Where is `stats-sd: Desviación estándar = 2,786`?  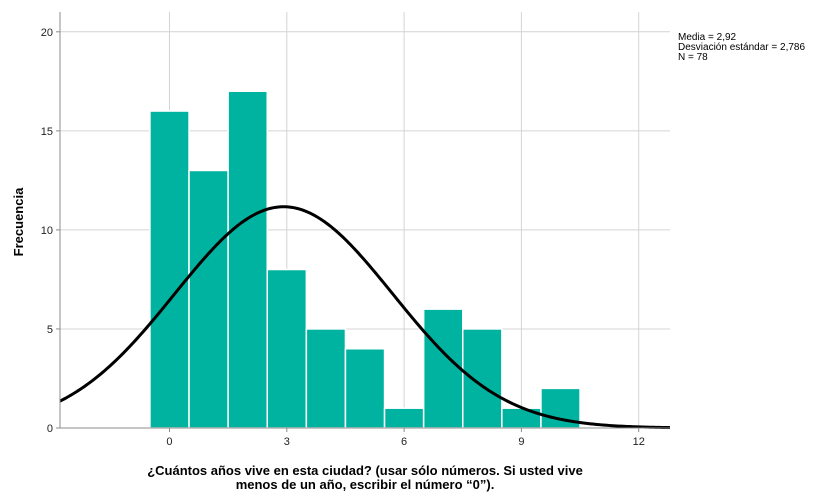
stats-sd: Desviación estándar = 2,786 is located at coordinates (741, 47).